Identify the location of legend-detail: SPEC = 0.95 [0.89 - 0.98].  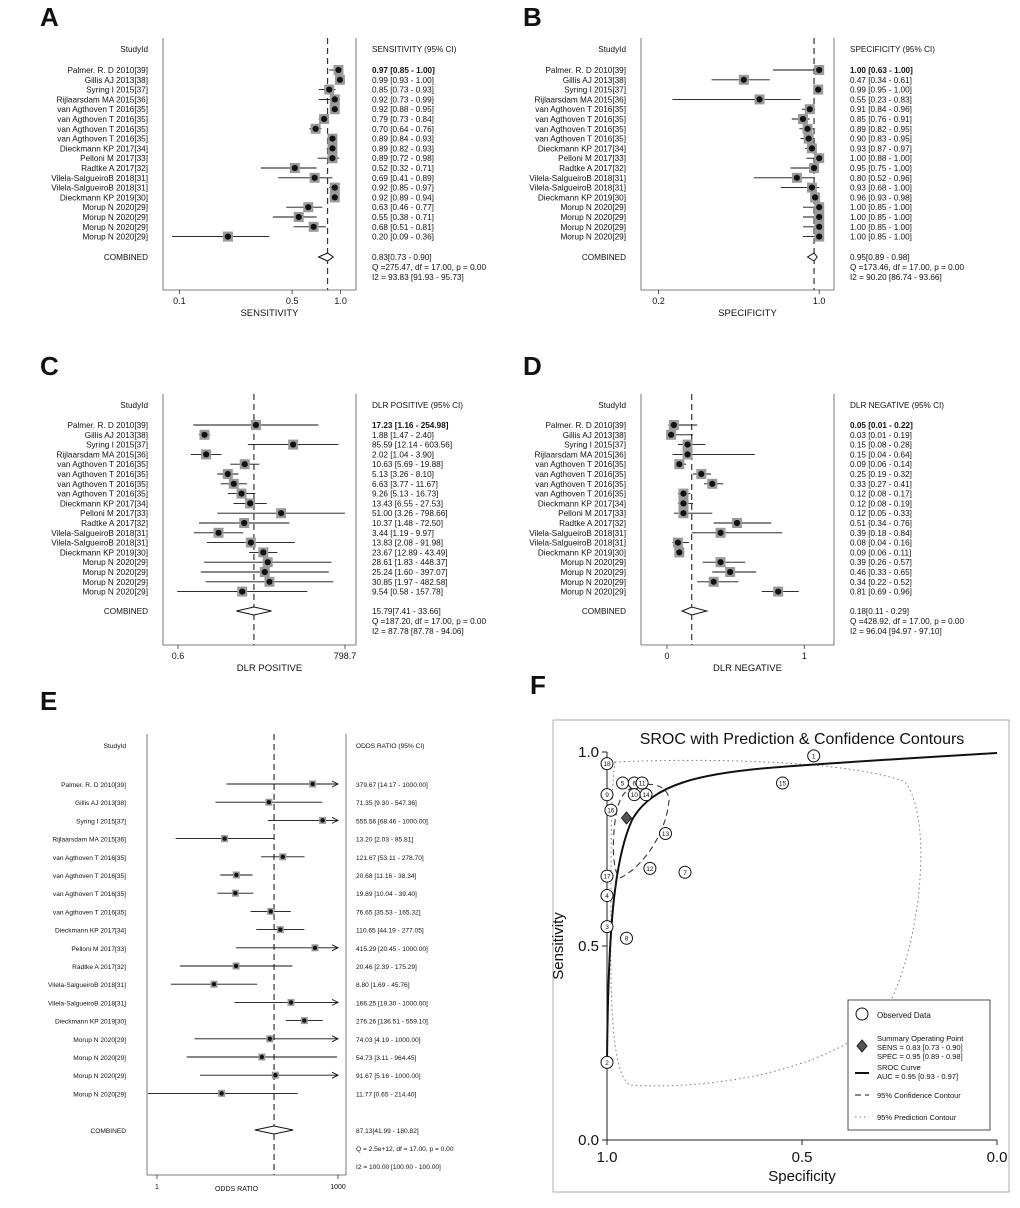
(920, 1056).